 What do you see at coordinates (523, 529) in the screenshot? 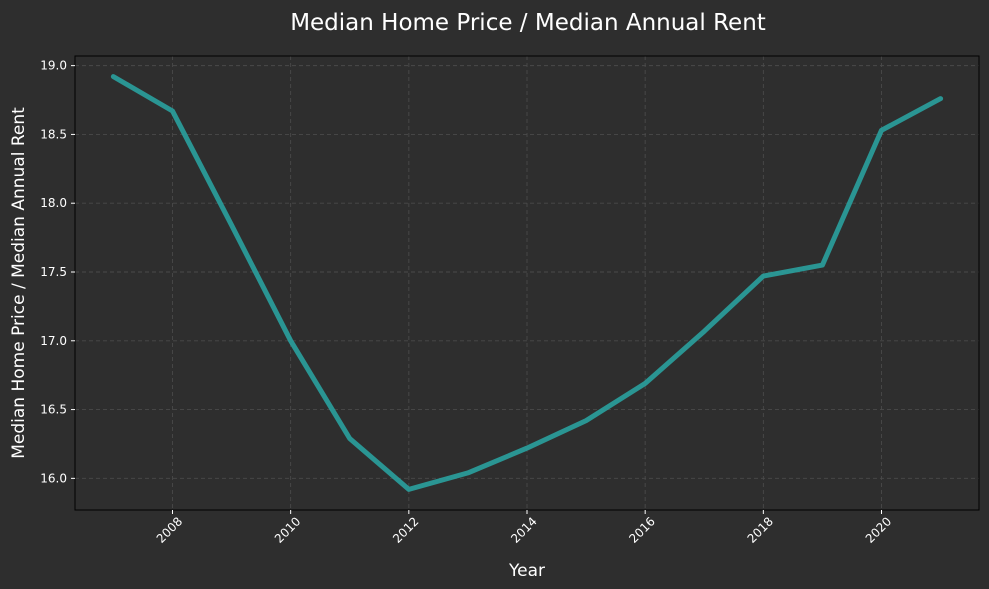
I see `x-tick-label: 2014` at bounding box center [523, 529].